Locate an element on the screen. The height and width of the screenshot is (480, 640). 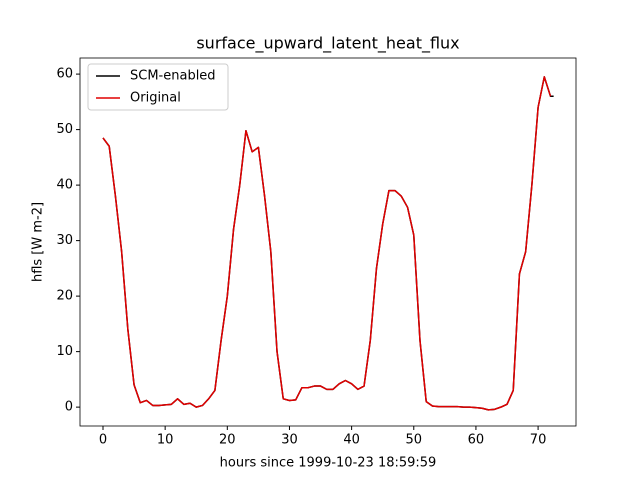
x-tick-label: 60 is located at coordinates (476, 440).